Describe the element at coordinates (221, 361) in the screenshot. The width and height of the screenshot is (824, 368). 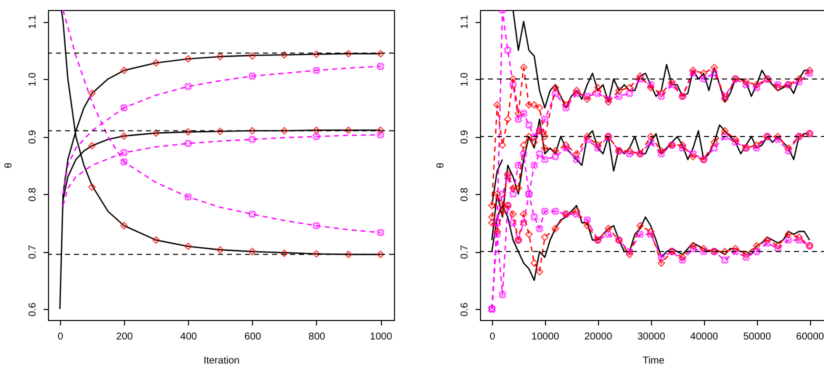
I see `x-axis-title: Iteration` at that location.